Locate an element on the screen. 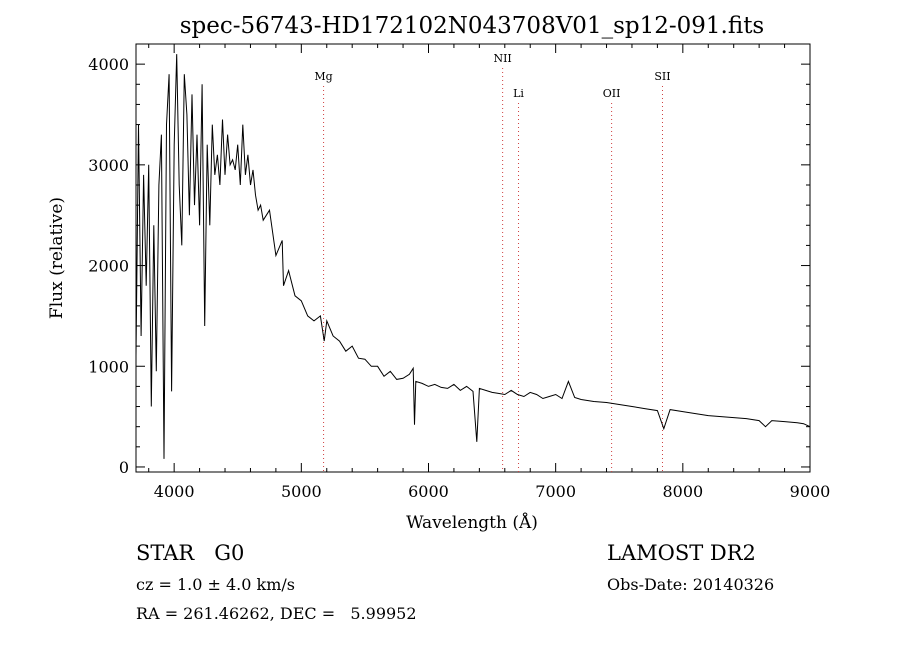 This screenshot has height=650, width=900. obs-date-label: Obs-Date: 20140326 is located at coordinates (691, 584).